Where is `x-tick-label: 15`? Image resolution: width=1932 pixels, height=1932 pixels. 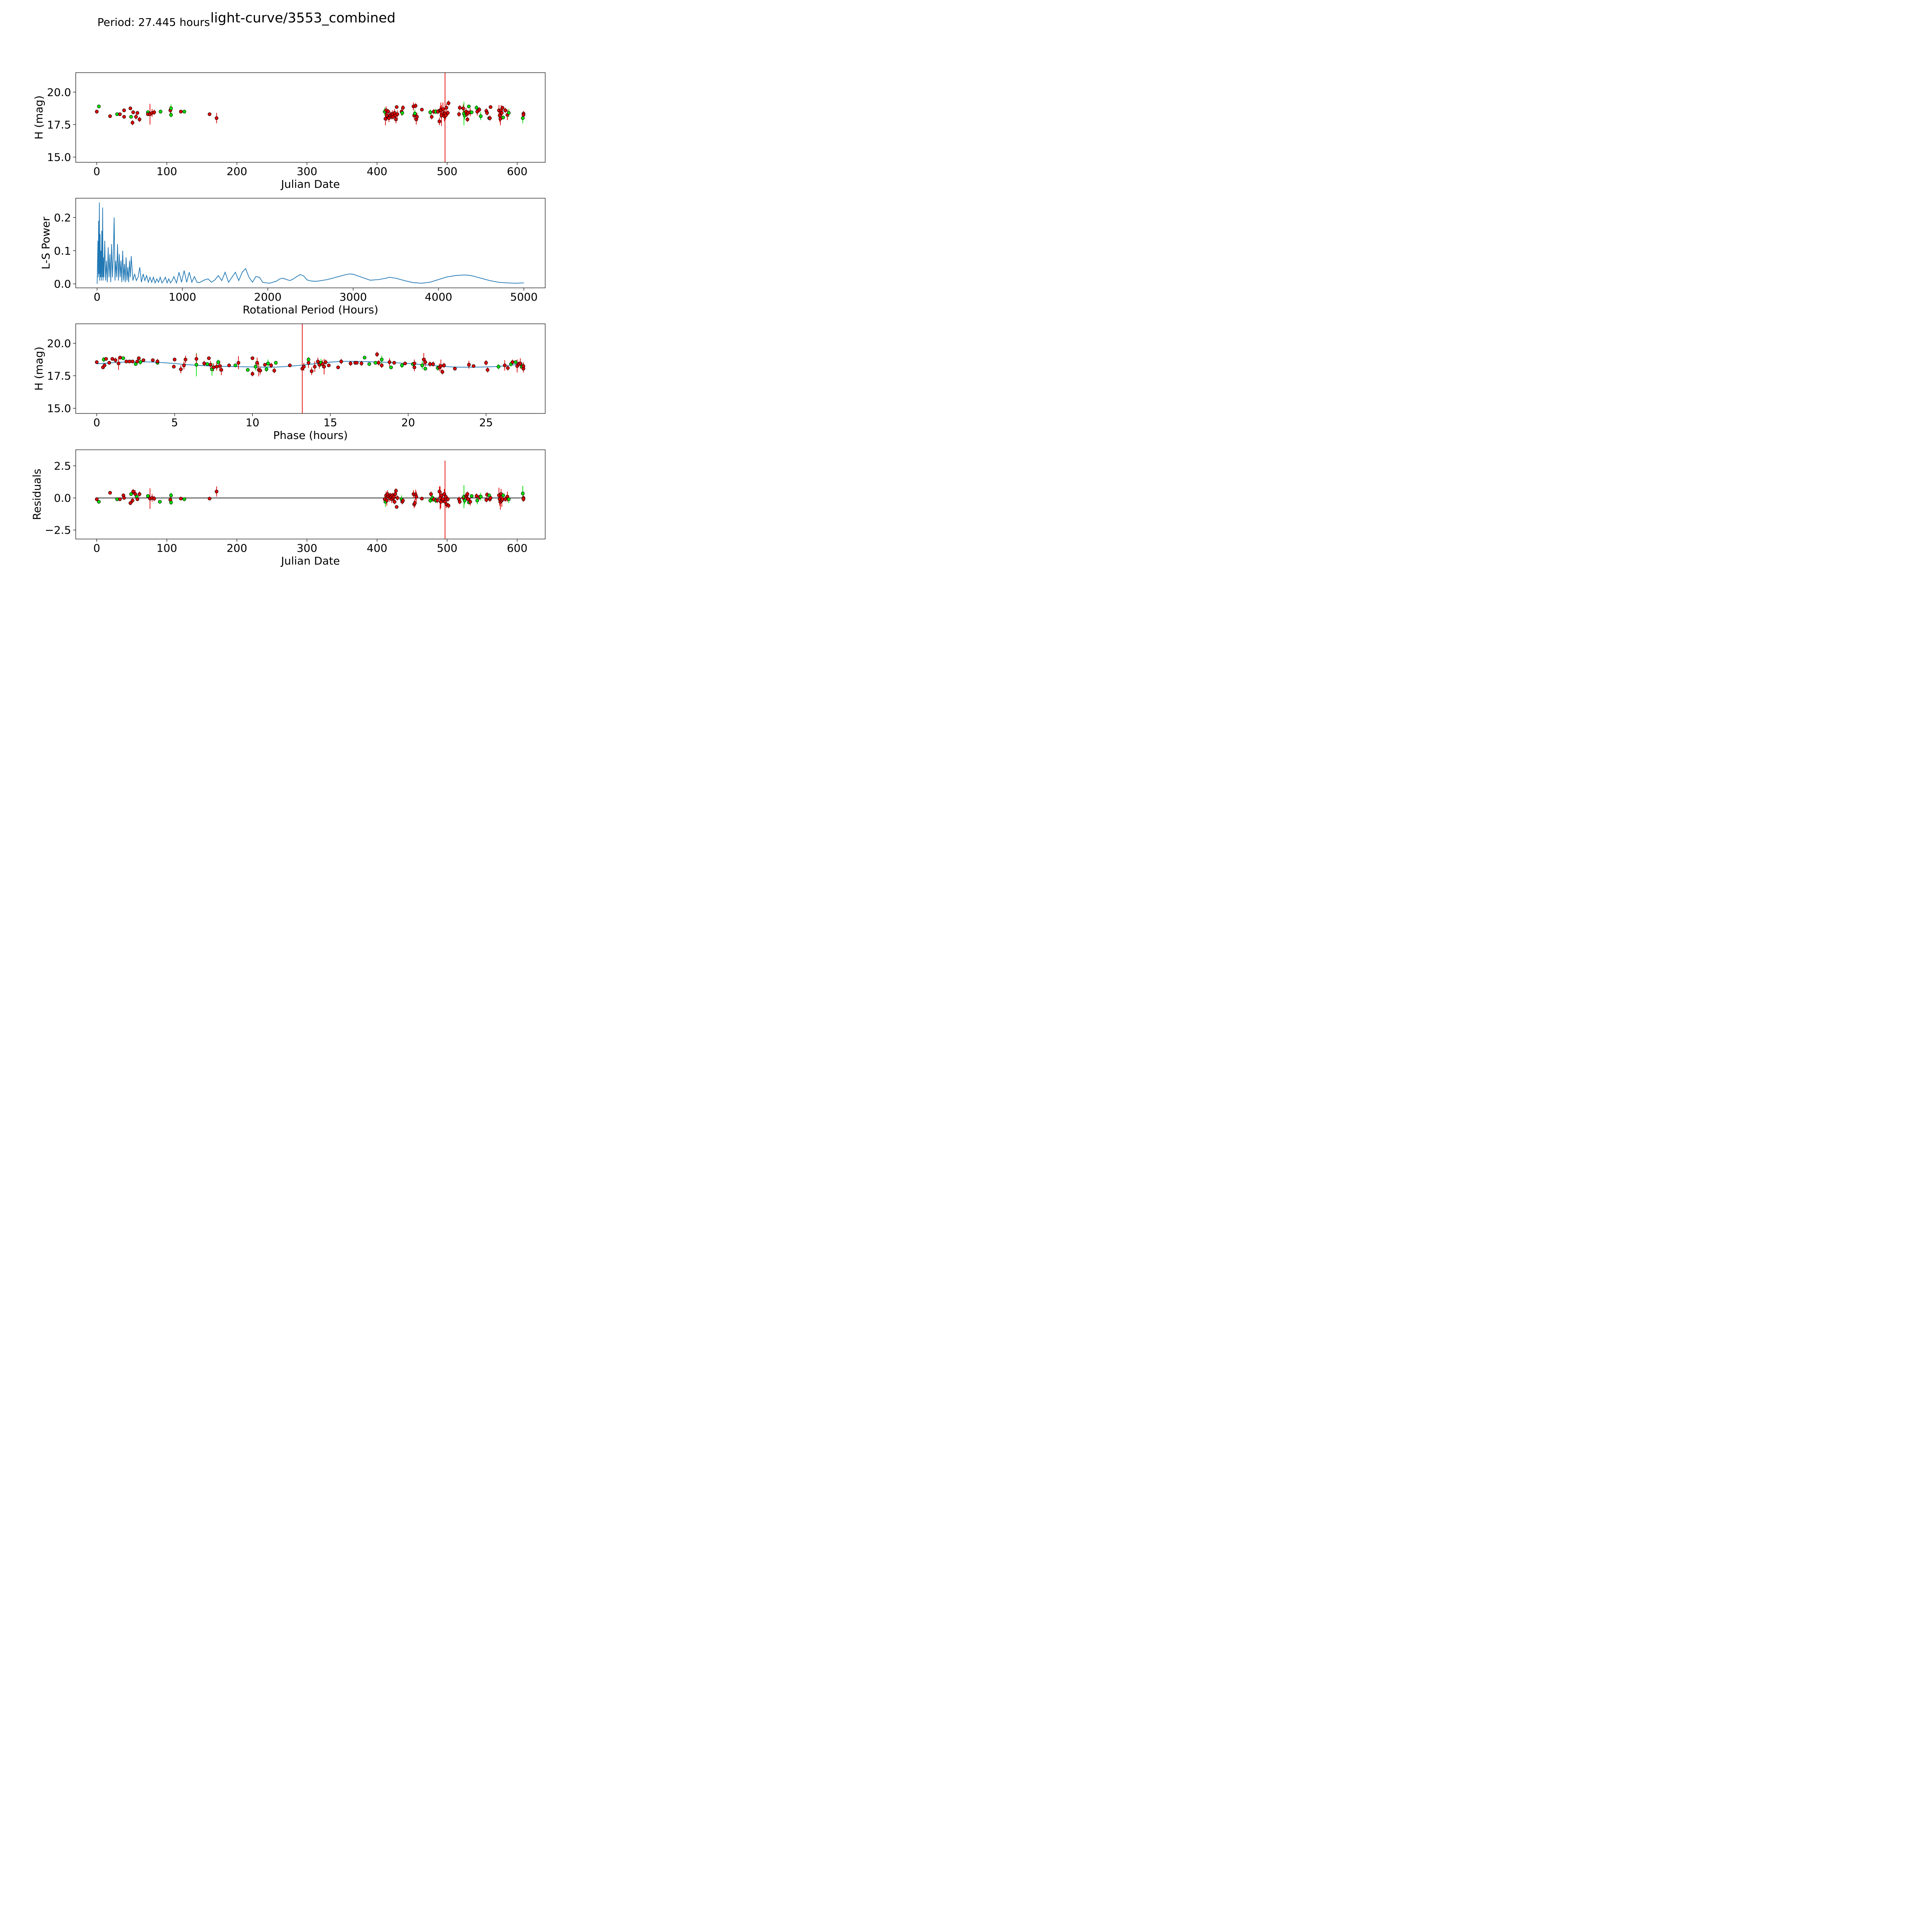 x-tick-label: 15 is located at coordinates (330, 422).